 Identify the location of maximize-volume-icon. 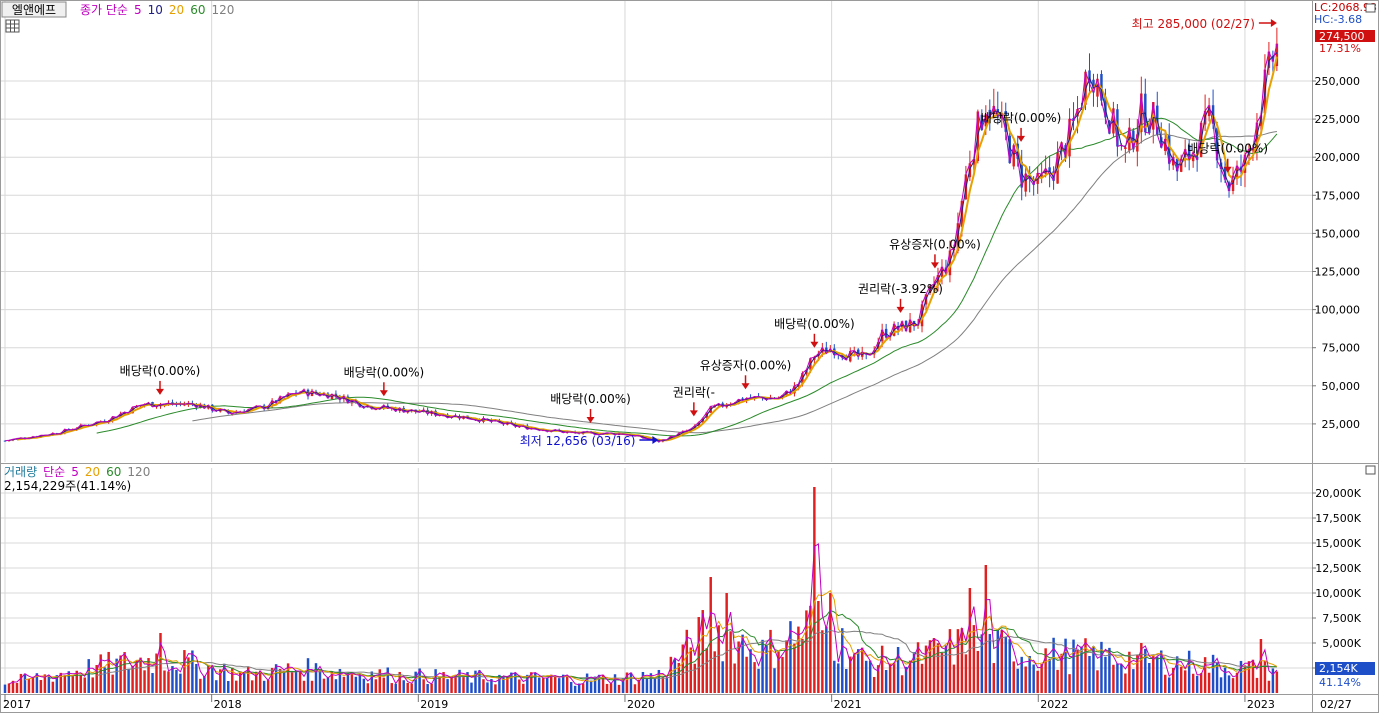
(1370, 470).